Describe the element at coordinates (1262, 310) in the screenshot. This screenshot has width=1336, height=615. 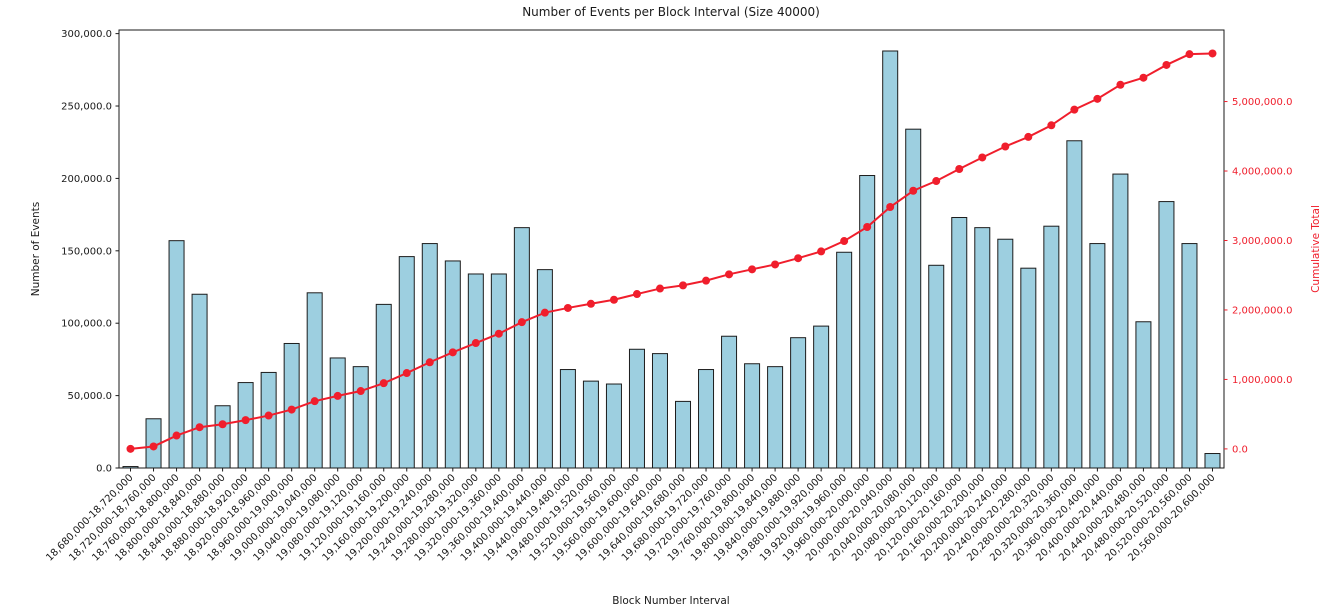
I see `y-tick-label-right: 2,000,000.0` at that location.